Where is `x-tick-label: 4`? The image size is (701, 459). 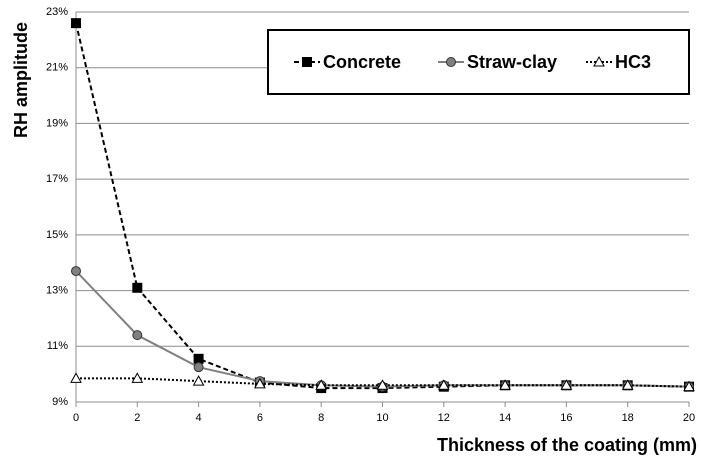
x-tick-label: 4 is located at coordinates (199, 418).